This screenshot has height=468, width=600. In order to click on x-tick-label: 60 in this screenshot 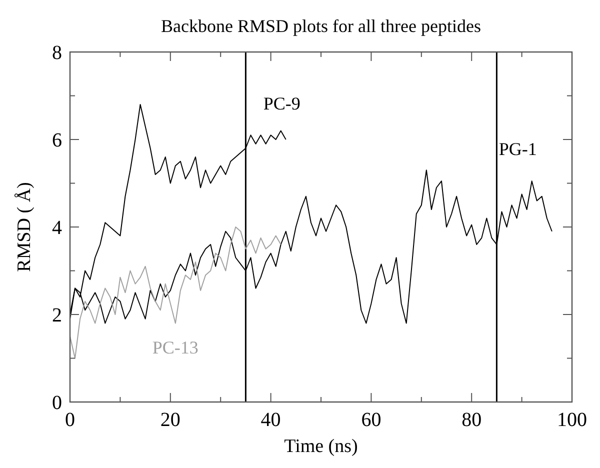, I will do `click(371, 420)`.